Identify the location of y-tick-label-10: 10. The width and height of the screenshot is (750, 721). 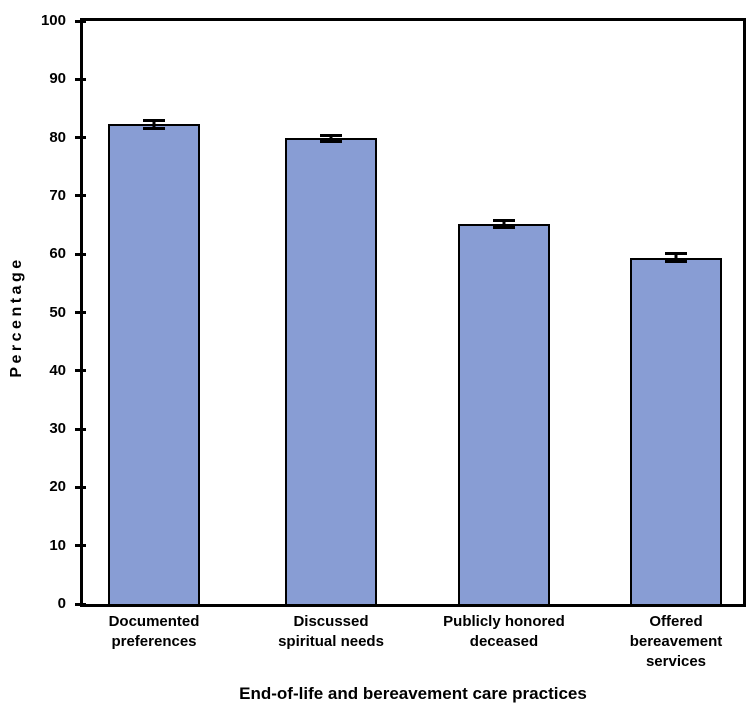
(57, 545).